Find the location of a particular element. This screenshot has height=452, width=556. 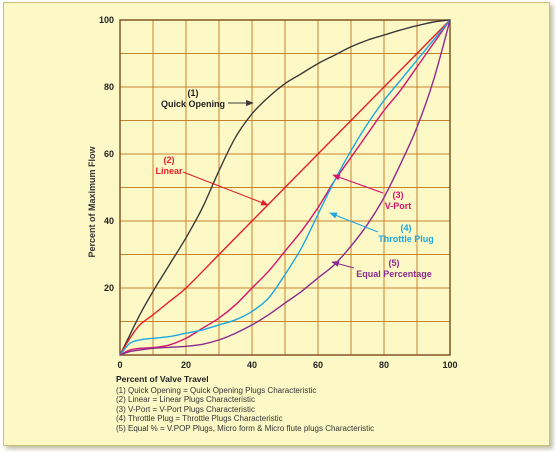

y-tick-label: 60 is located at coordinates (109, 154).